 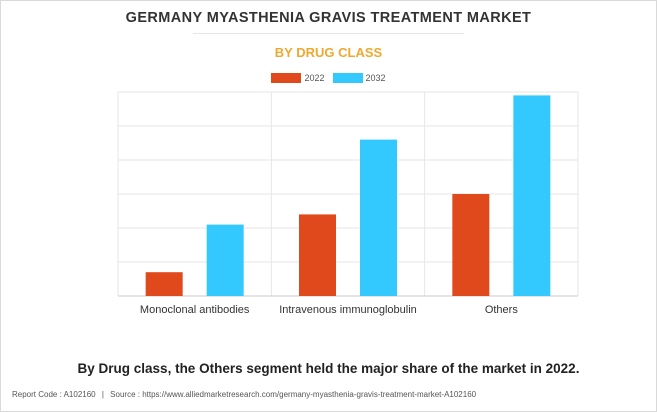 What do you see at coordinates (347, 78) in the screenshot?
I see `legend-swatch-2032` at bounding box center [347, 78].